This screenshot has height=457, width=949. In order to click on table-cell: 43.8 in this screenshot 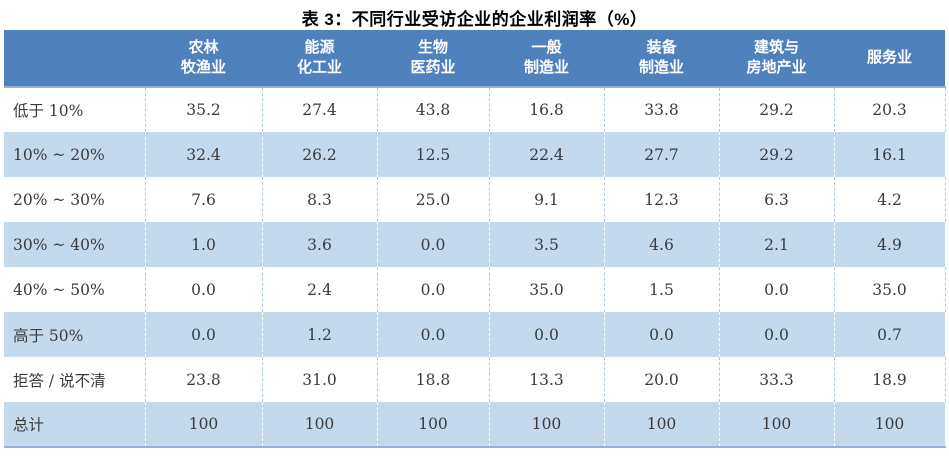, I will do `click(433, 109)`.